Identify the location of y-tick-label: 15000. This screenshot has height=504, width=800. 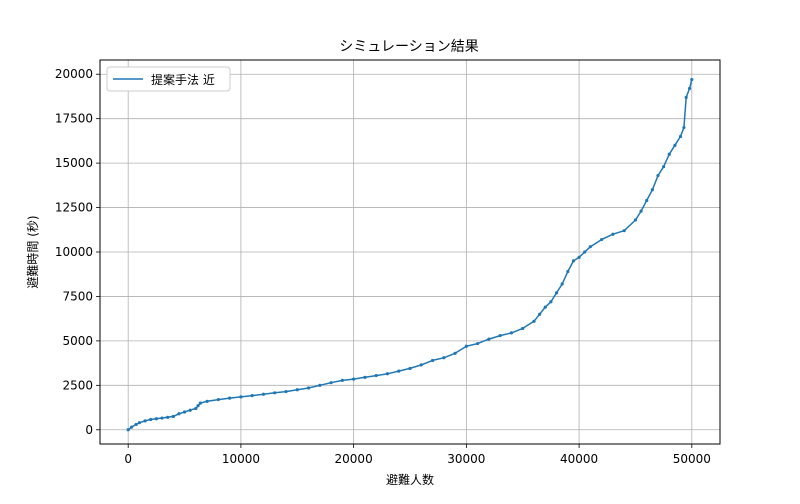
(74, 163).